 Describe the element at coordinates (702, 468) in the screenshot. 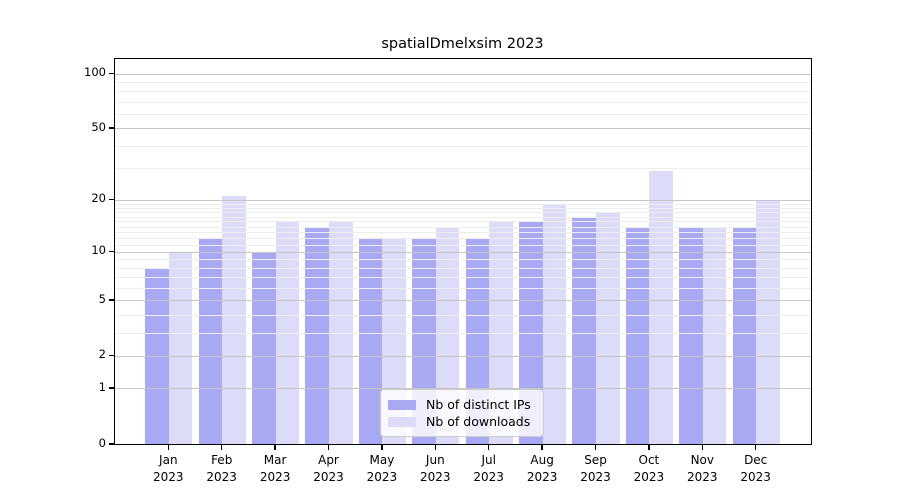

I see `x-tick-label: Nov 2023` at that location.